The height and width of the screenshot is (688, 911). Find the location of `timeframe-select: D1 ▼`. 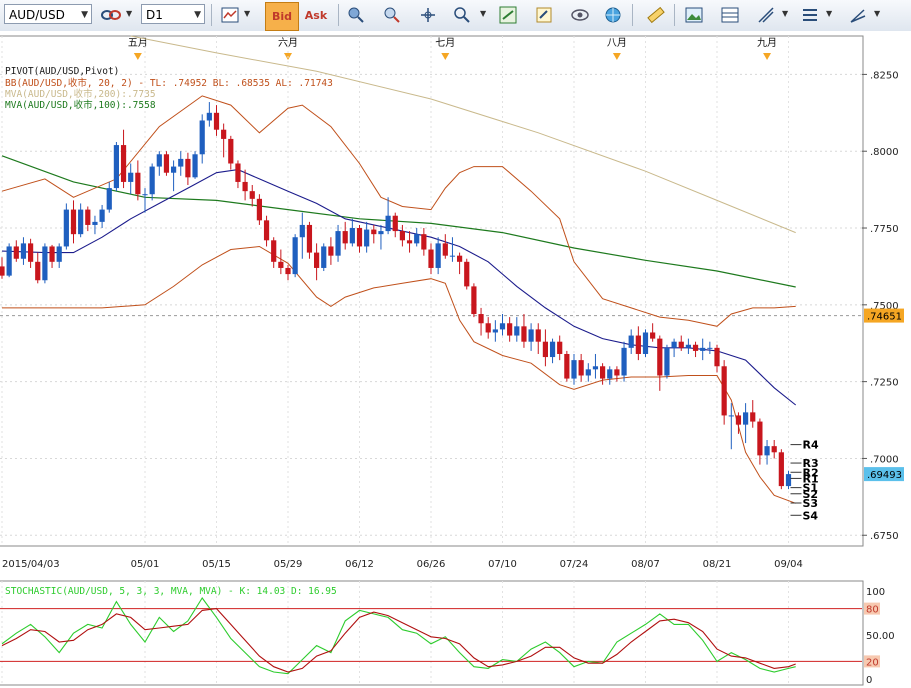

timeframe-select: D1 ▼ is located at coordinates (173, 14).